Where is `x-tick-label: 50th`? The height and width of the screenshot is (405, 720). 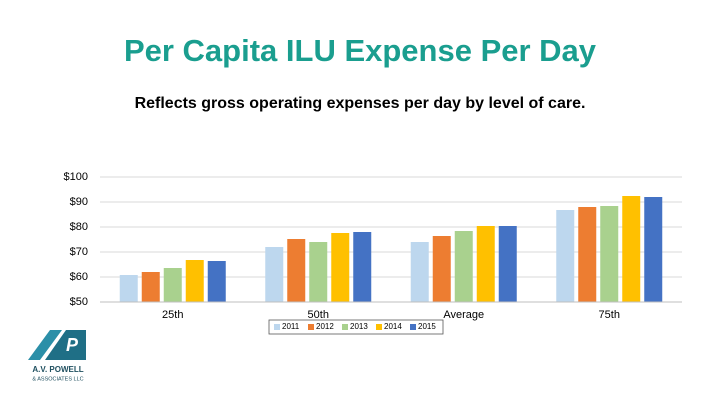 x-tick-label: 50th is located at coordinates (318, 315).